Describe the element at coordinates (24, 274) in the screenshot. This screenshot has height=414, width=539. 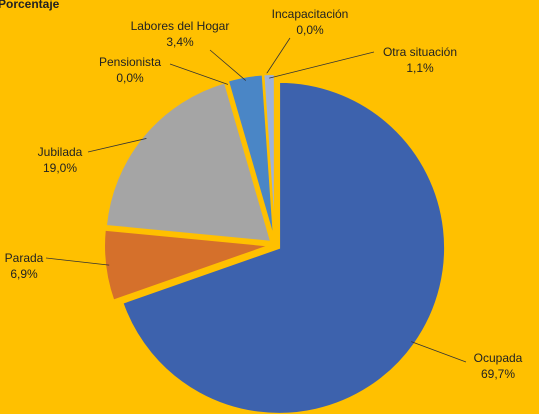
I see `slice-value-label: 6,9%` at that location.